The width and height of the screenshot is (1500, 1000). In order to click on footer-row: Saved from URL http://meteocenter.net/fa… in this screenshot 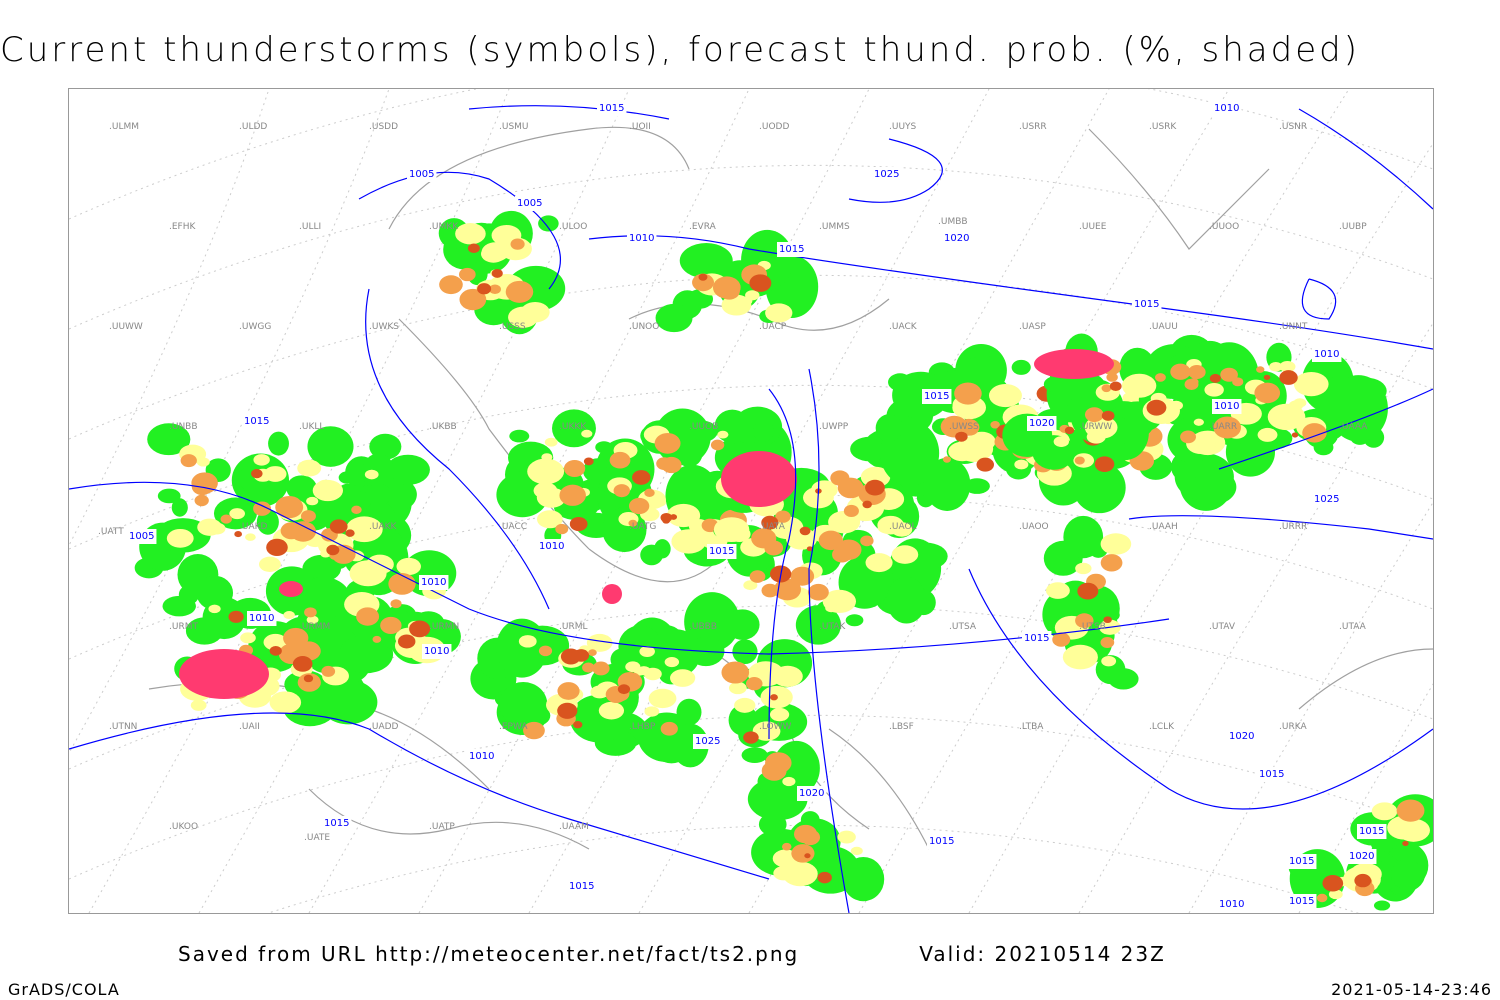, I will do `click(672, 954)`.